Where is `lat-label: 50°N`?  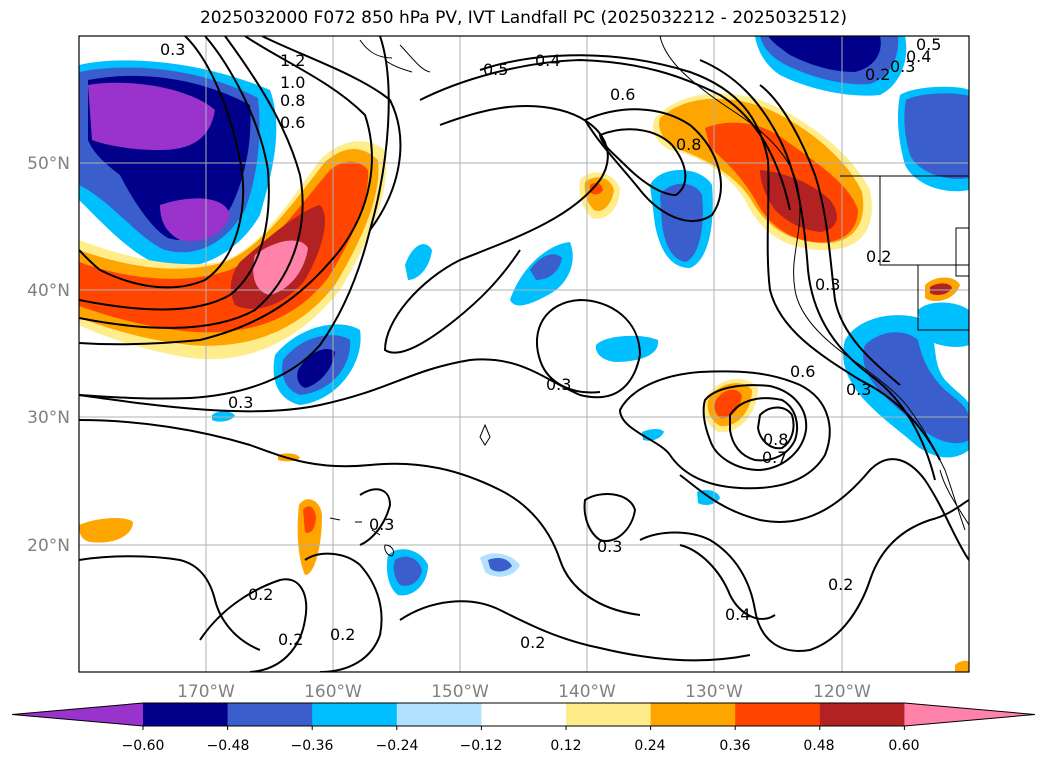 lat-label: 50°N is located at coordinates (48, 164).